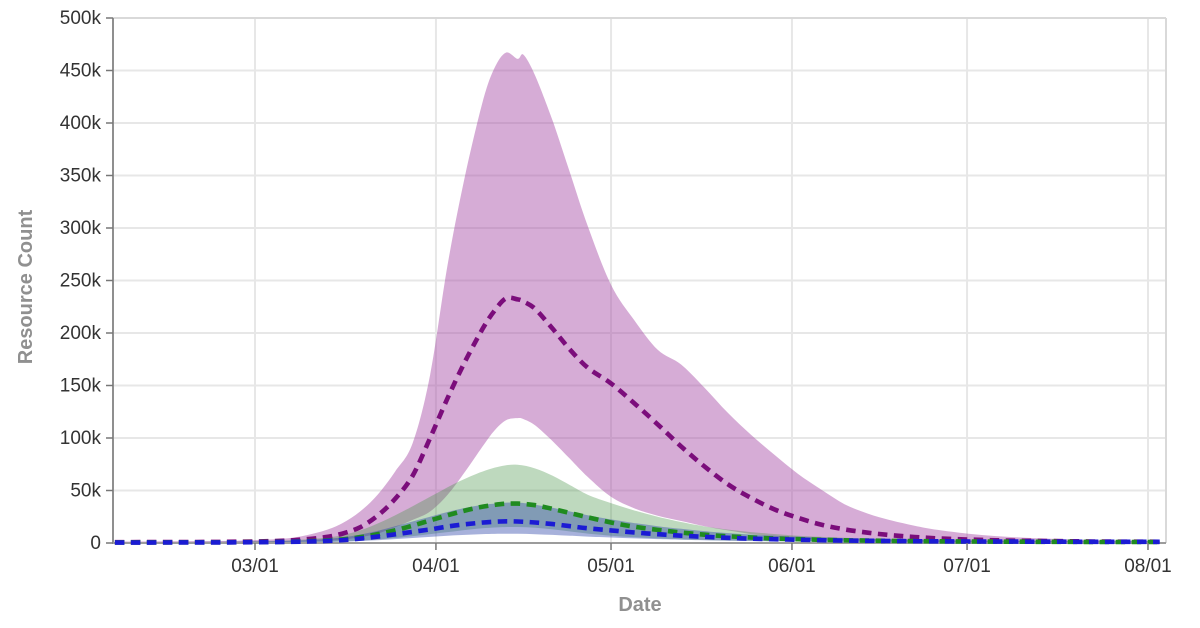 The height and width of the screenshot is (628, 1200). I want to click on y-tick-label: 350k, so click(81, 176).